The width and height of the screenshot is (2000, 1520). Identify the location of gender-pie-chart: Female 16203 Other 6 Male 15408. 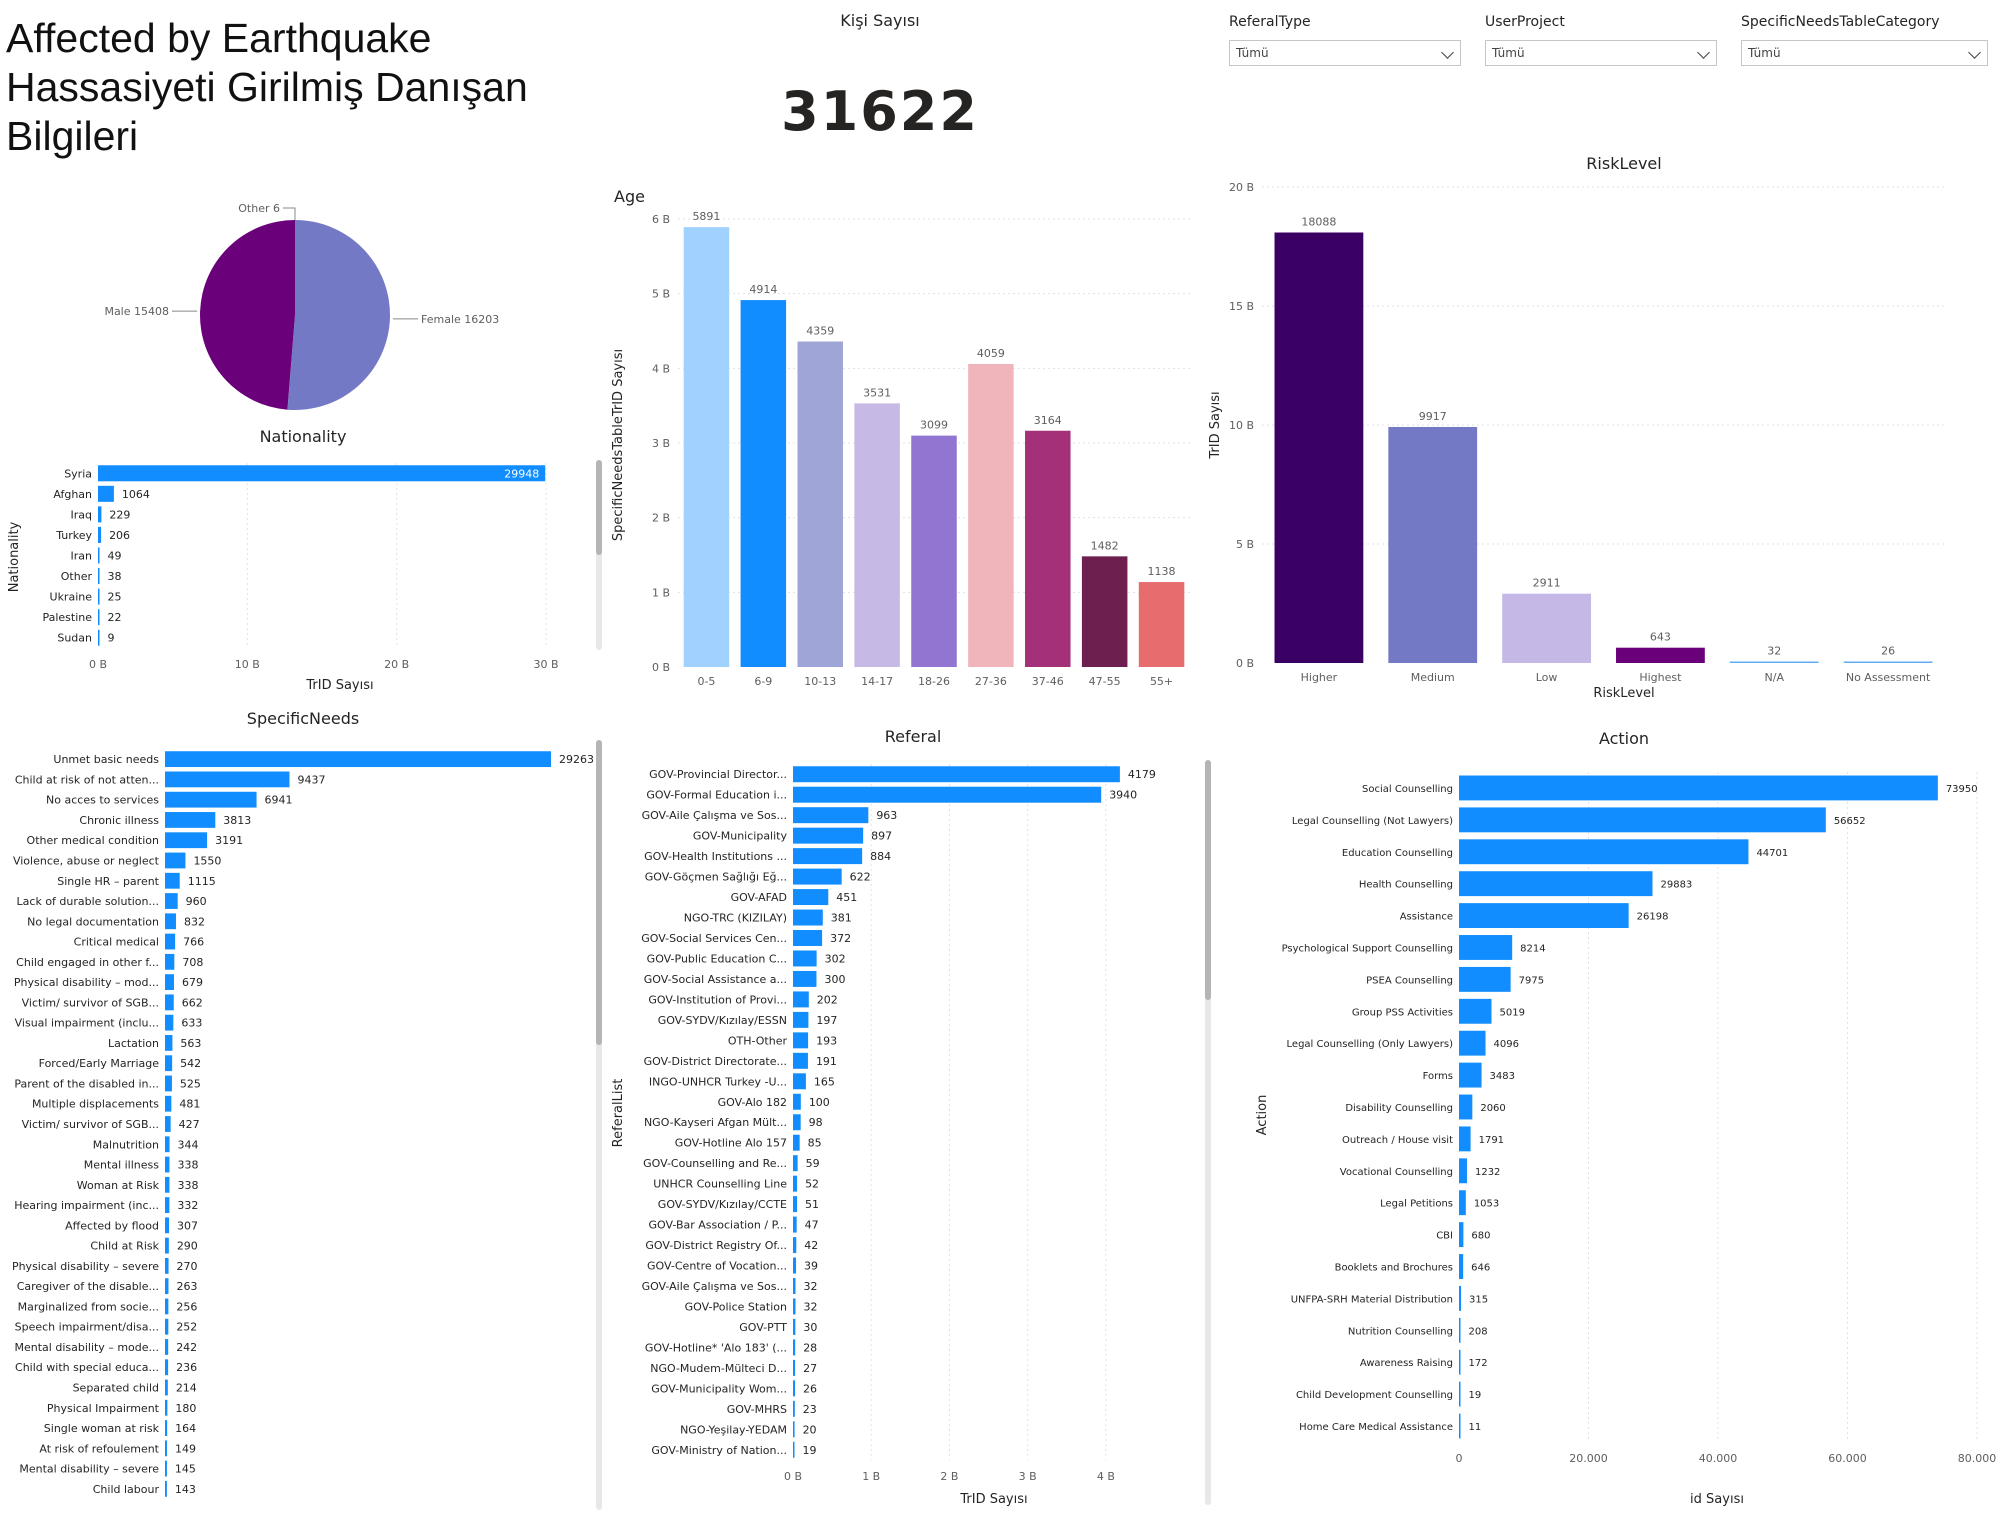
(320, 292).